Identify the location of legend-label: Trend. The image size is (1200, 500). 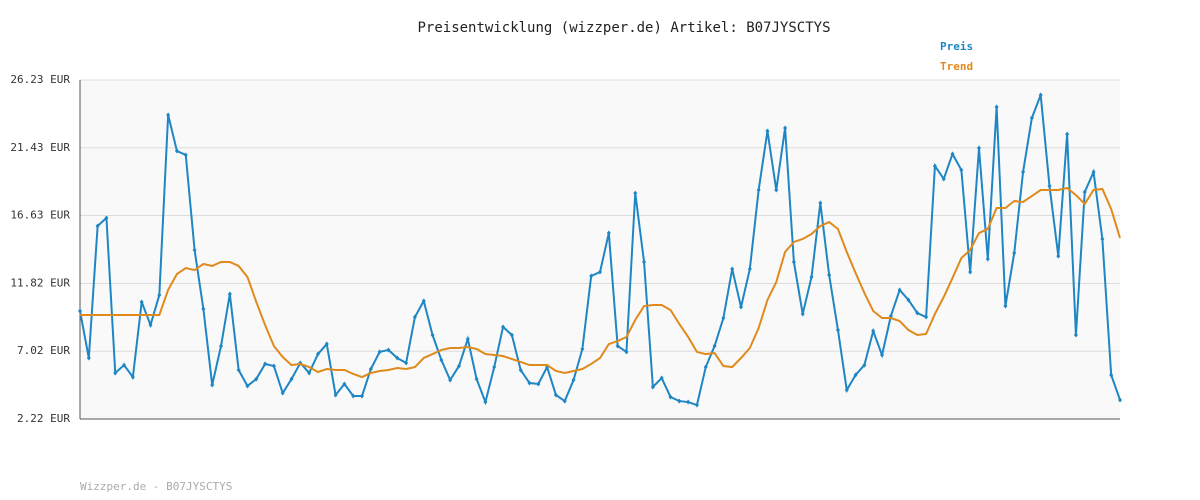
(956, 66).